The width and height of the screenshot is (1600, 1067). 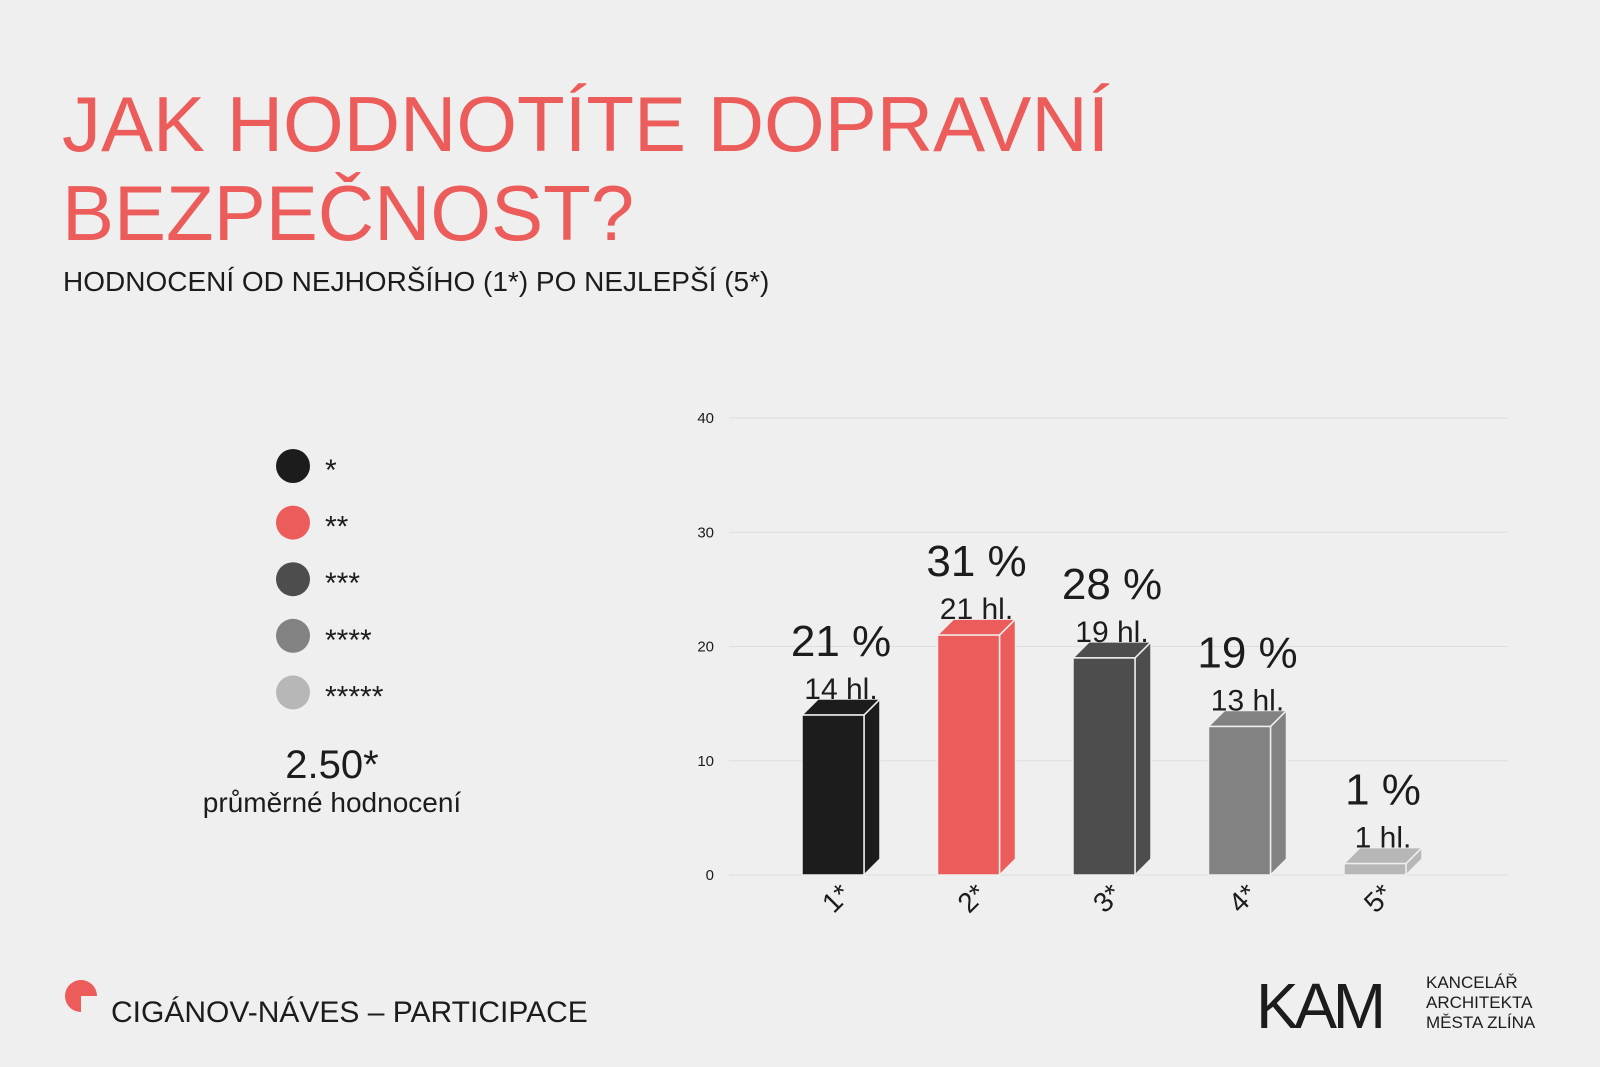 I want to click on footer-icon, so click(x=81, y=996).